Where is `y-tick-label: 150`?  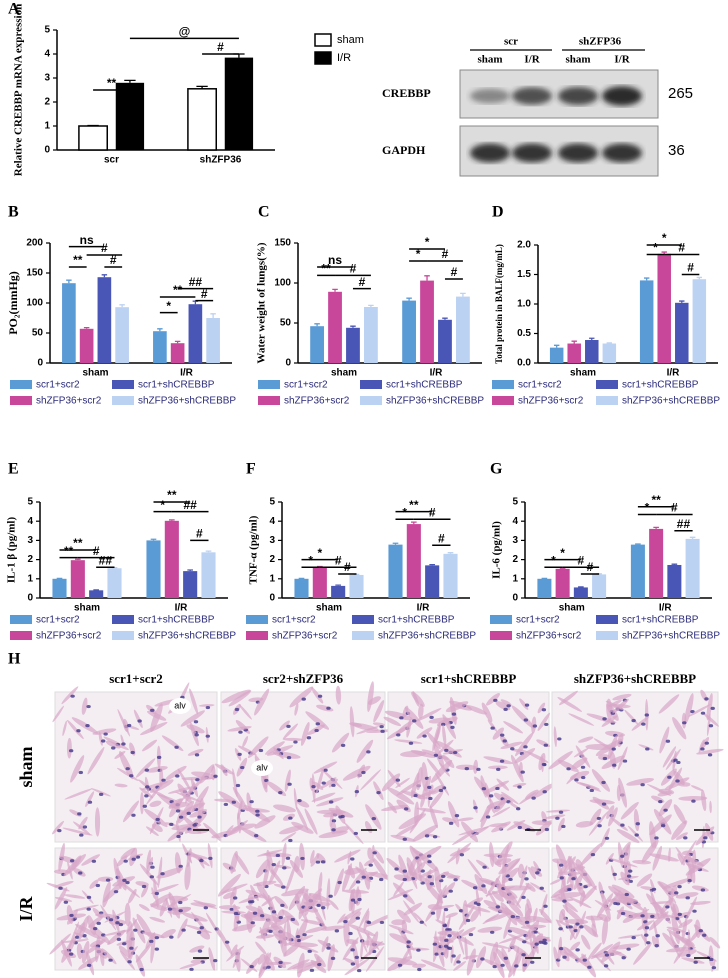 y-tick-label: 150 is located at coordinates (282, 243).